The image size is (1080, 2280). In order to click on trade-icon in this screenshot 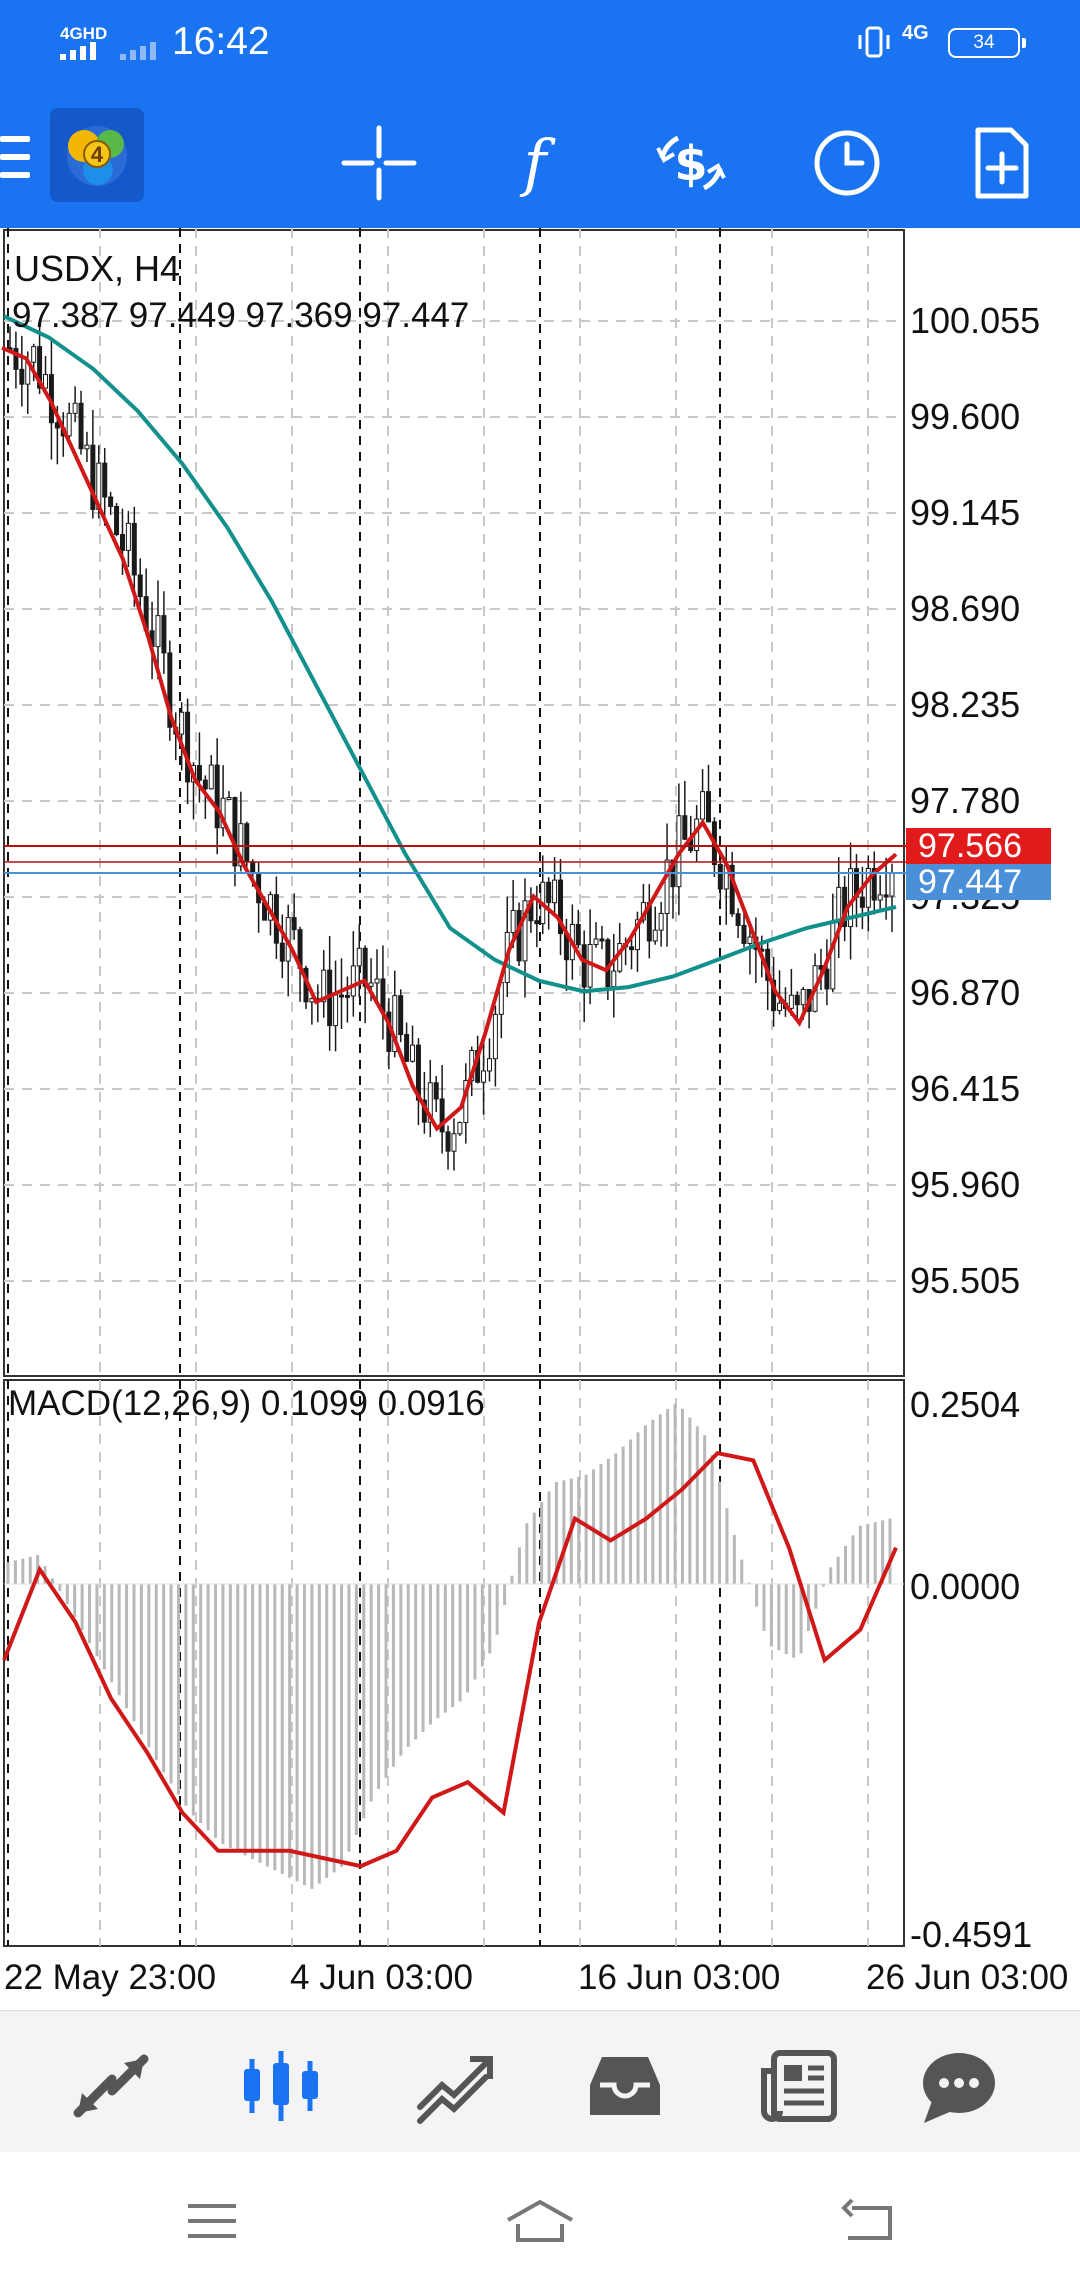, I will do `click(455, 2086)`.